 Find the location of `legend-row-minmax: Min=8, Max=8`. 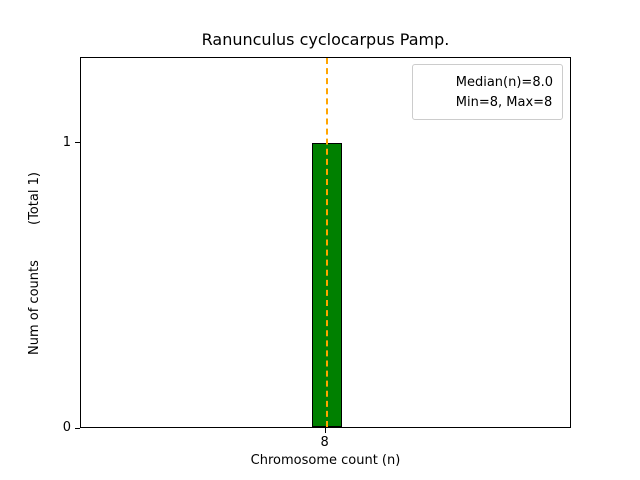

legend-row-minmax: Min=8, Max=8 is located at coordinates (487, 102).